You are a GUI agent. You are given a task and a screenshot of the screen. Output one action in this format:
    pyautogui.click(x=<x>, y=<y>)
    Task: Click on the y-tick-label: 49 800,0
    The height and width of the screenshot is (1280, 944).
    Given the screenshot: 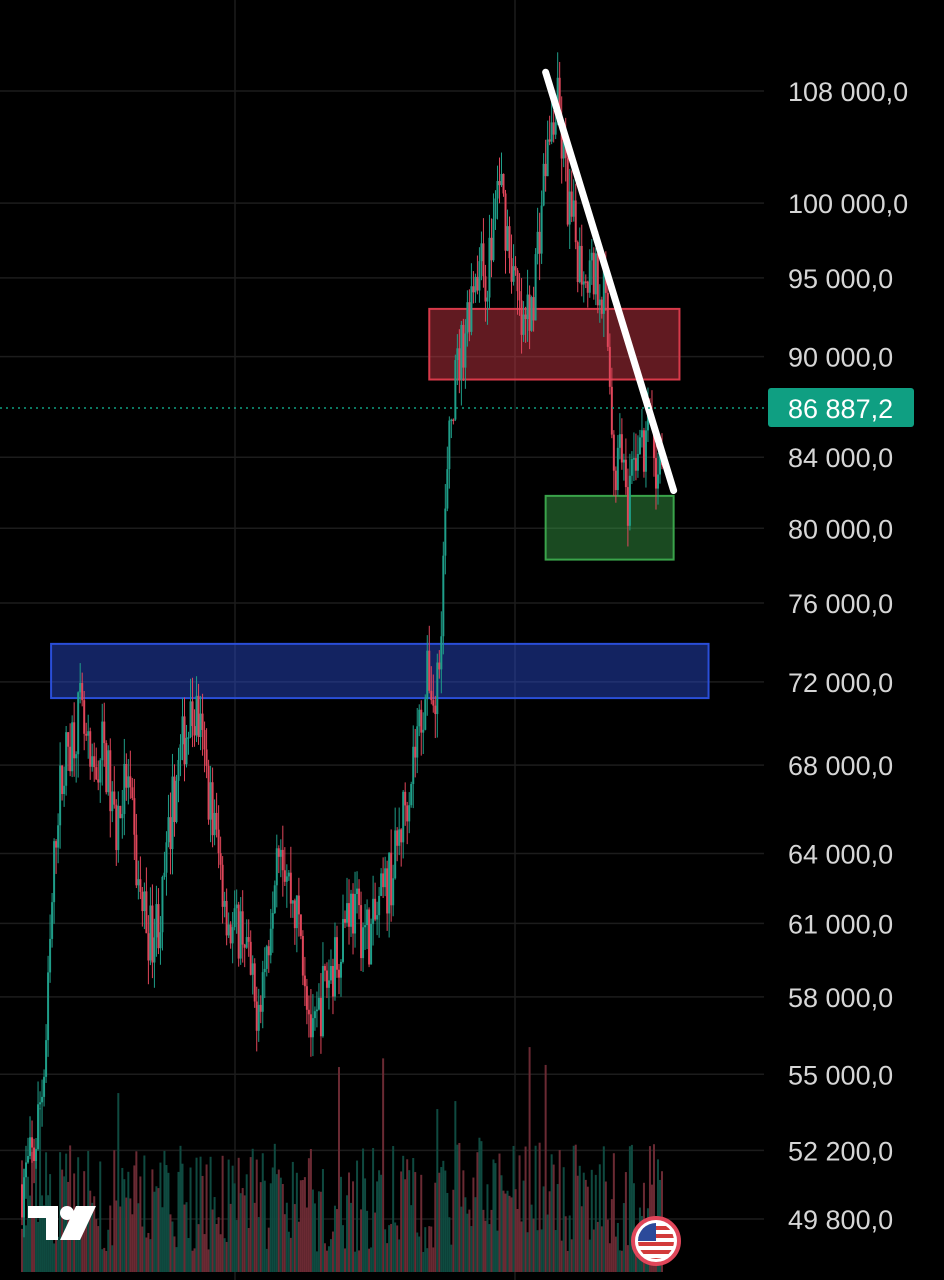 What is the action you would take?
    pyautogui.click(x=840, y=1220)
    